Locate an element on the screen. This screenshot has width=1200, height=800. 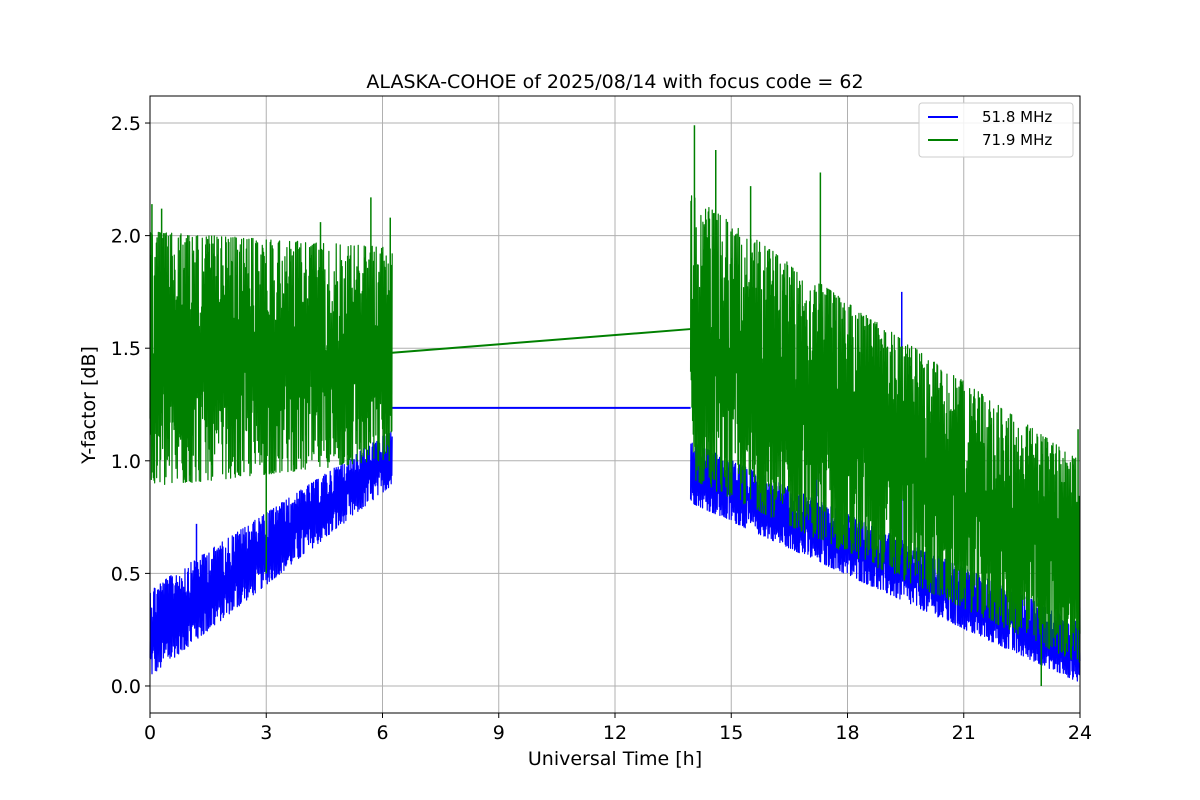
x-axis: 0 3 6 9 12 15 18 21 24 is located at coordinates (618, 728).